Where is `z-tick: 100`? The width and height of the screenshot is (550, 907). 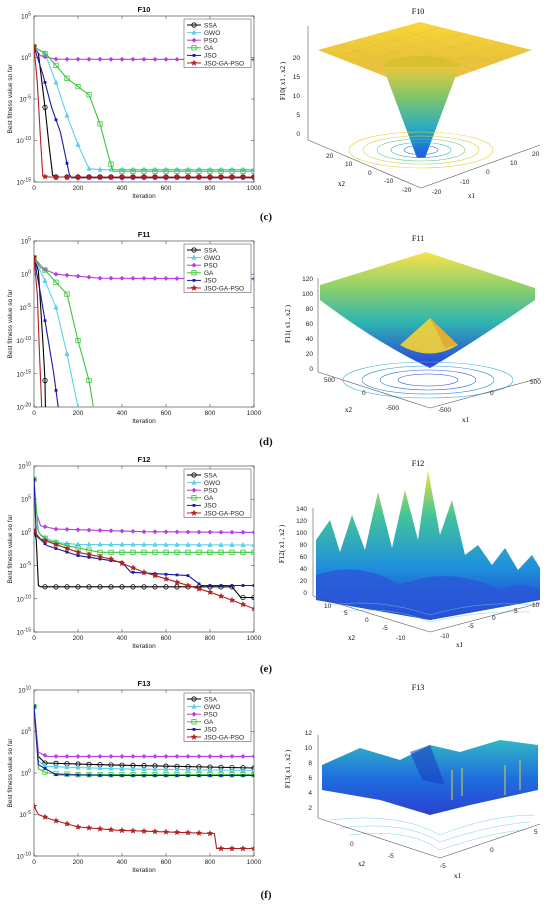 z-tick: 100 is located at coordinates (307, 294).